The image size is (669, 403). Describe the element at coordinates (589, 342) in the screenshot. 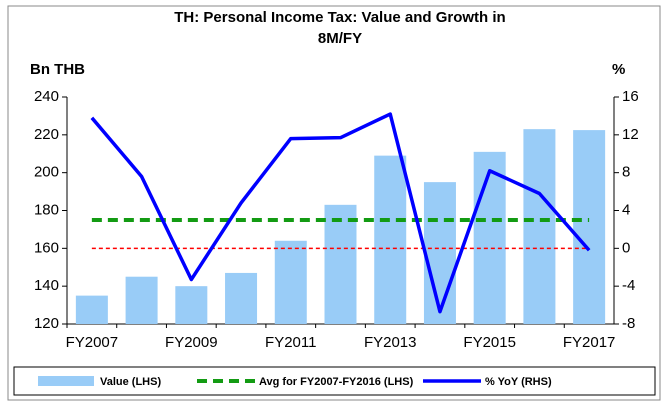

I see `x-tick-label: FY2017` at that location.